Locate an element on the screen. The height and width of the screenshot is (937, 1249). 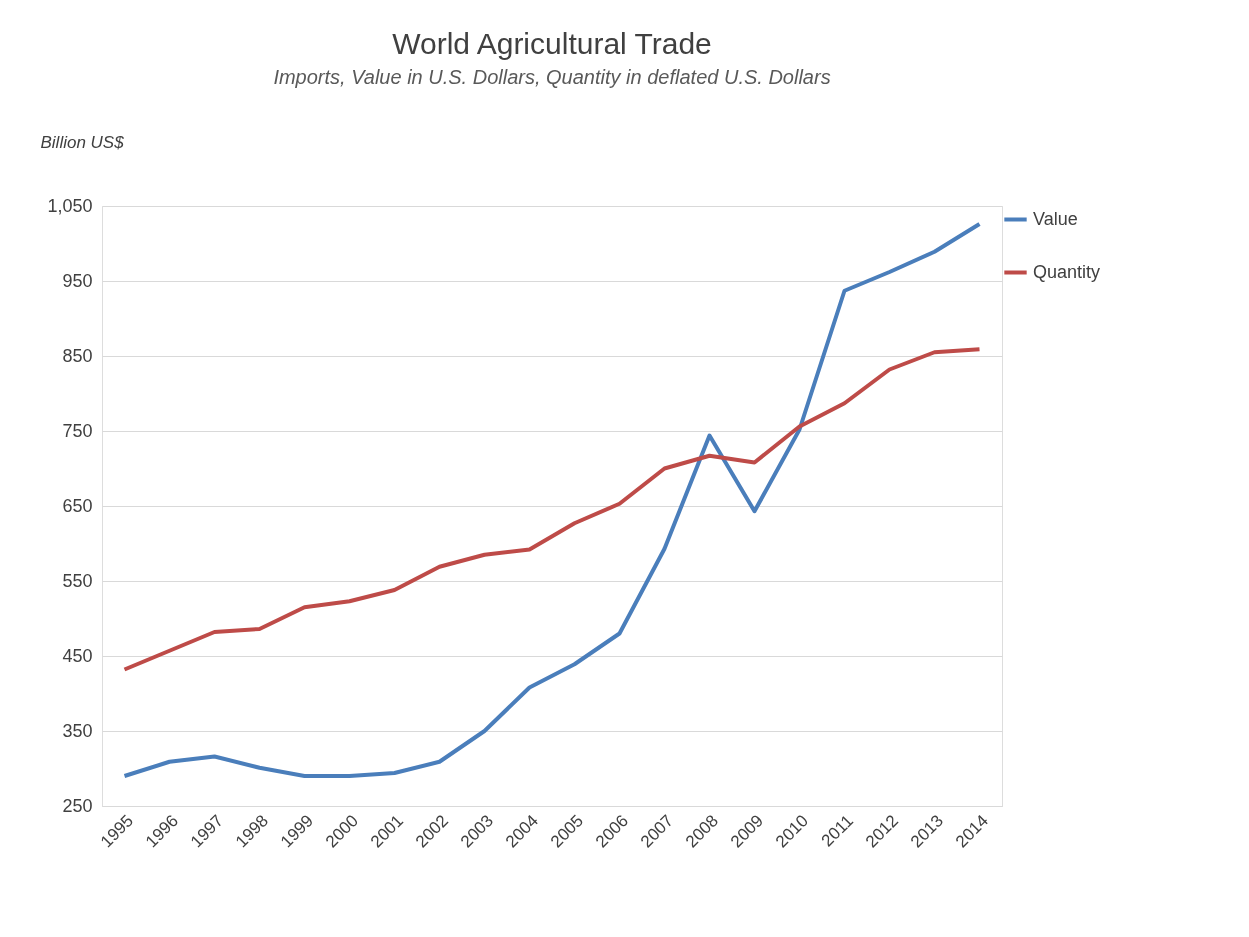
y-tick-label: 350 is located at coordinates (77, 730).